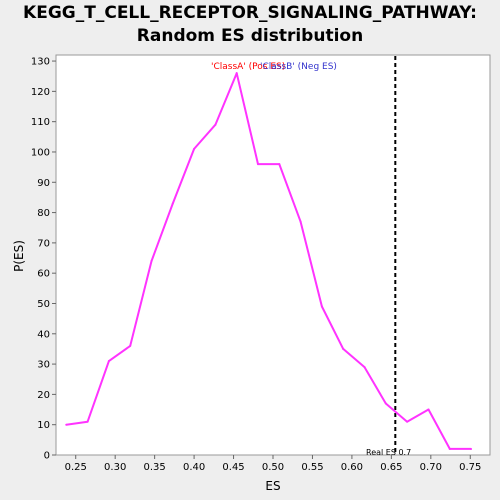  I want to click on x-tick-label: 0.70, so click(431, 467).